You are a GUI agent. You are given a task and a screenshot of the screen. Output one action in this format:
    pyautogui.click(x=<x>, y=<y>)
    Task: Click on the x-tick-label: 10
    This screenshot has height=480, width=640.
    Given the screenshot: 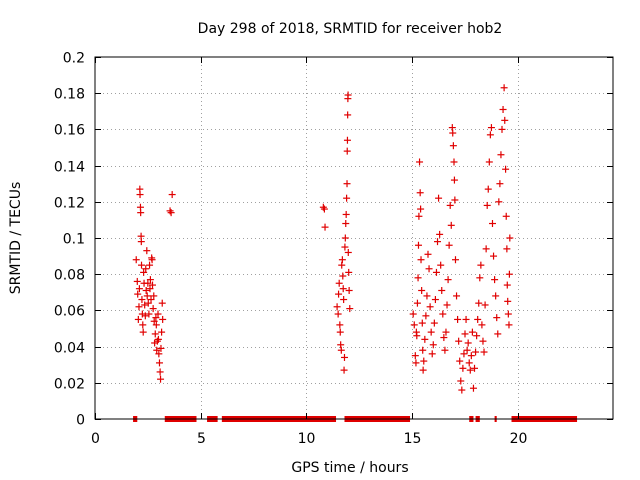 What is the action you would take?
    pyautogui.click(x=307, y=439)
    